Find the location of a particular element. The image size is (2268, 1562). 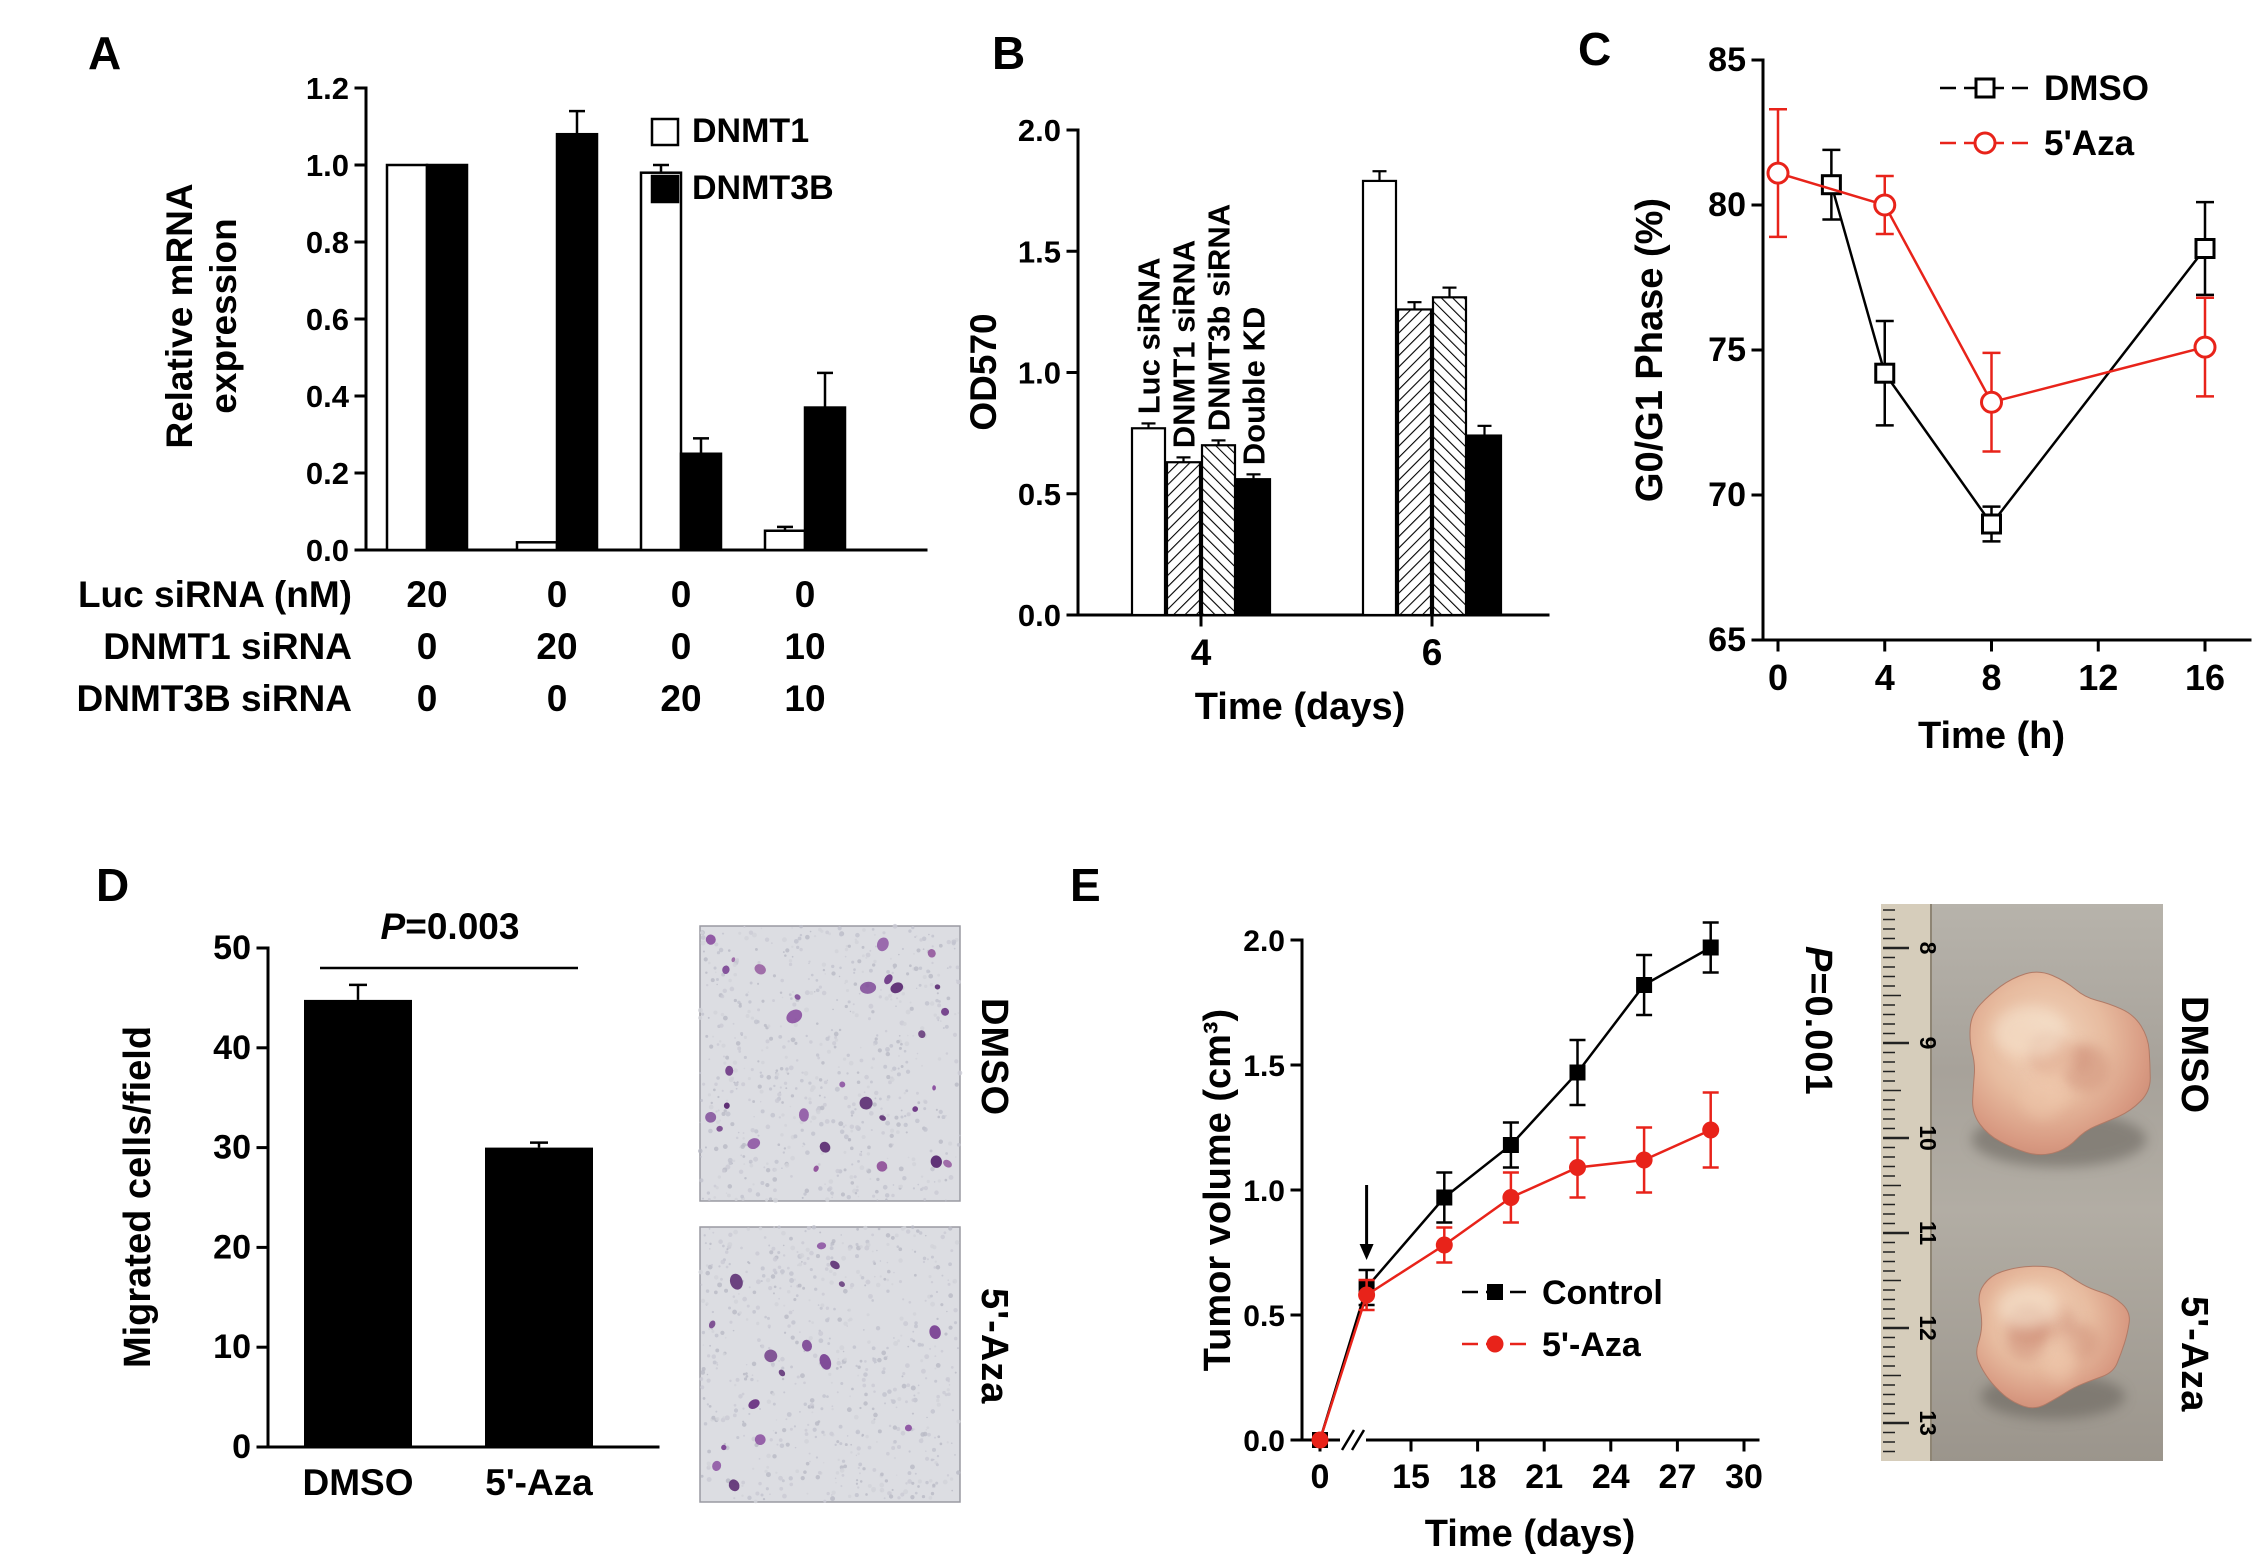

svg-text: 0.5 is located at coordinates (1264, 1316).